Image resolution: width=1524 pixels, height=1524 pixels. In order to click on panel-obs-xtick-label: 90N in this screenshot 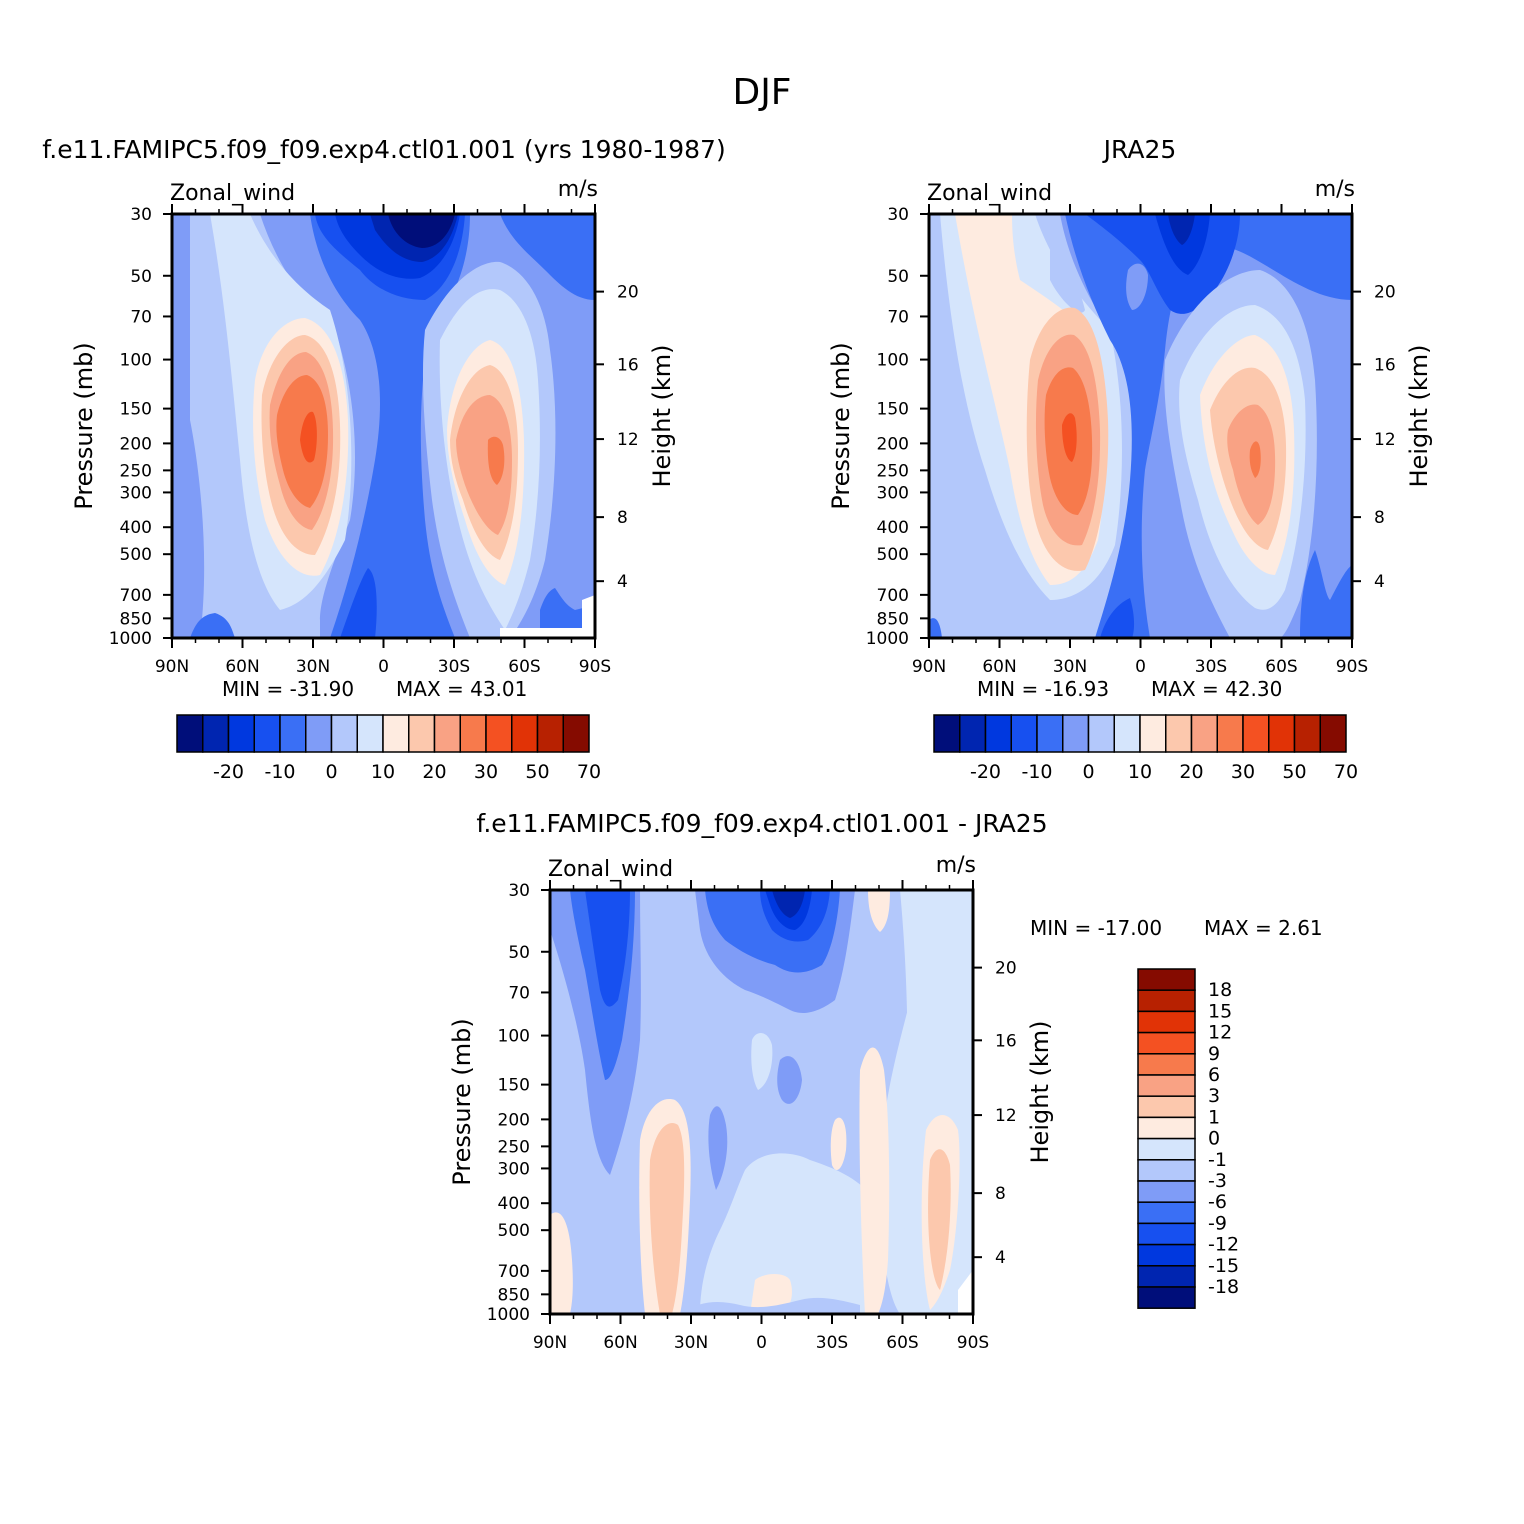, I will do `click(929, 667)`.